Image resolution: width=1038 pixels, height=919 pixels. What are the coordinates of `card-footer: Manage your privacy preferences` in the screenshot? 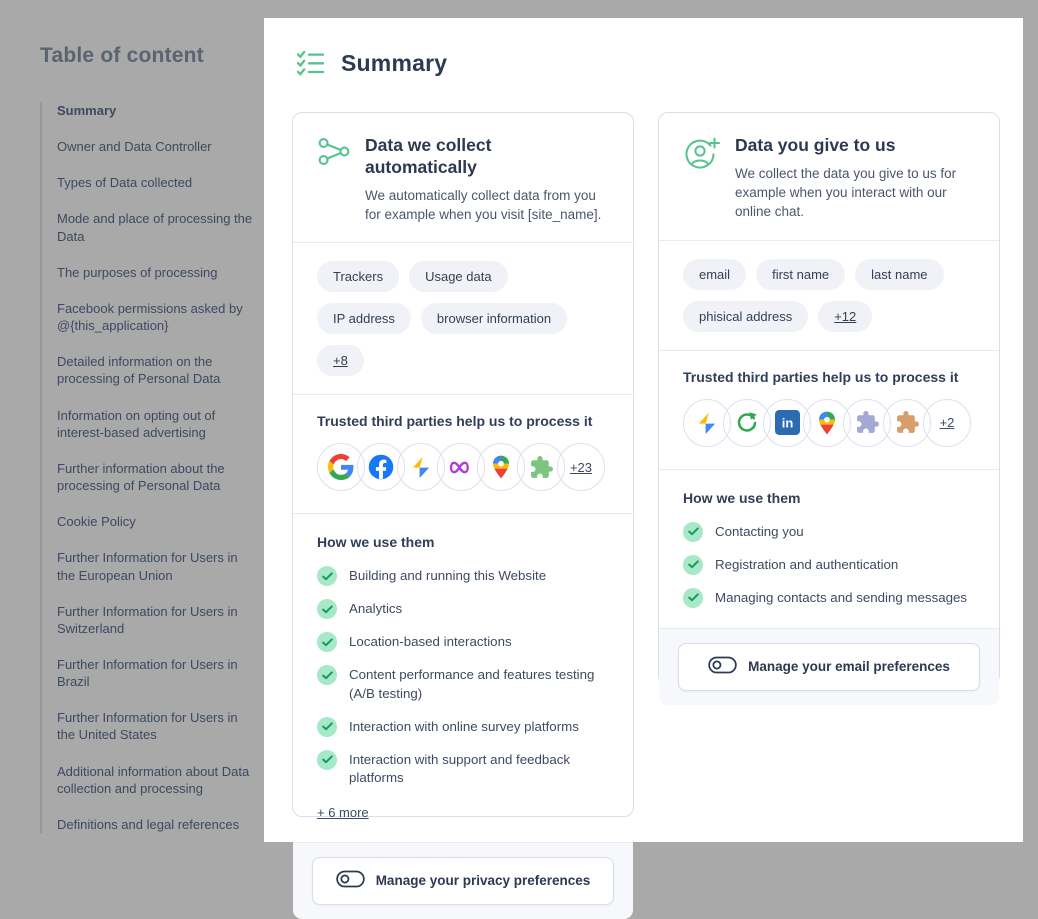 It's located at (463, 880).